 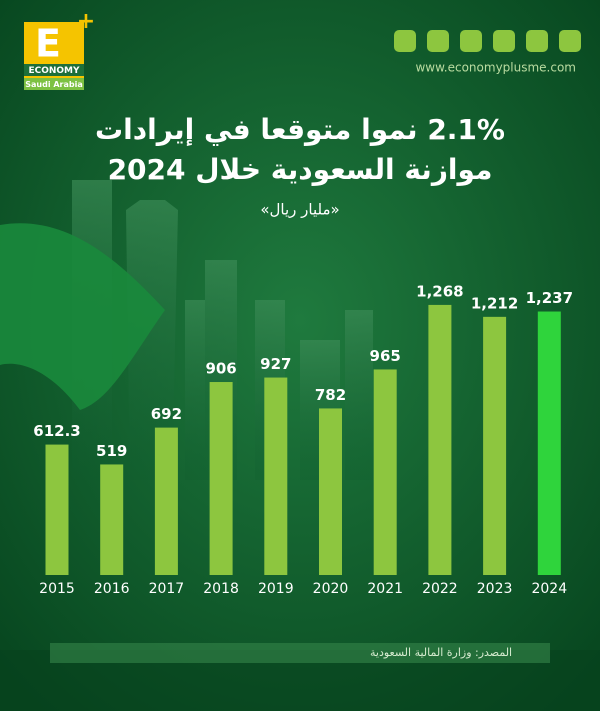 I want to click on x-tick-label: 2018, so click(x=221, y=589).